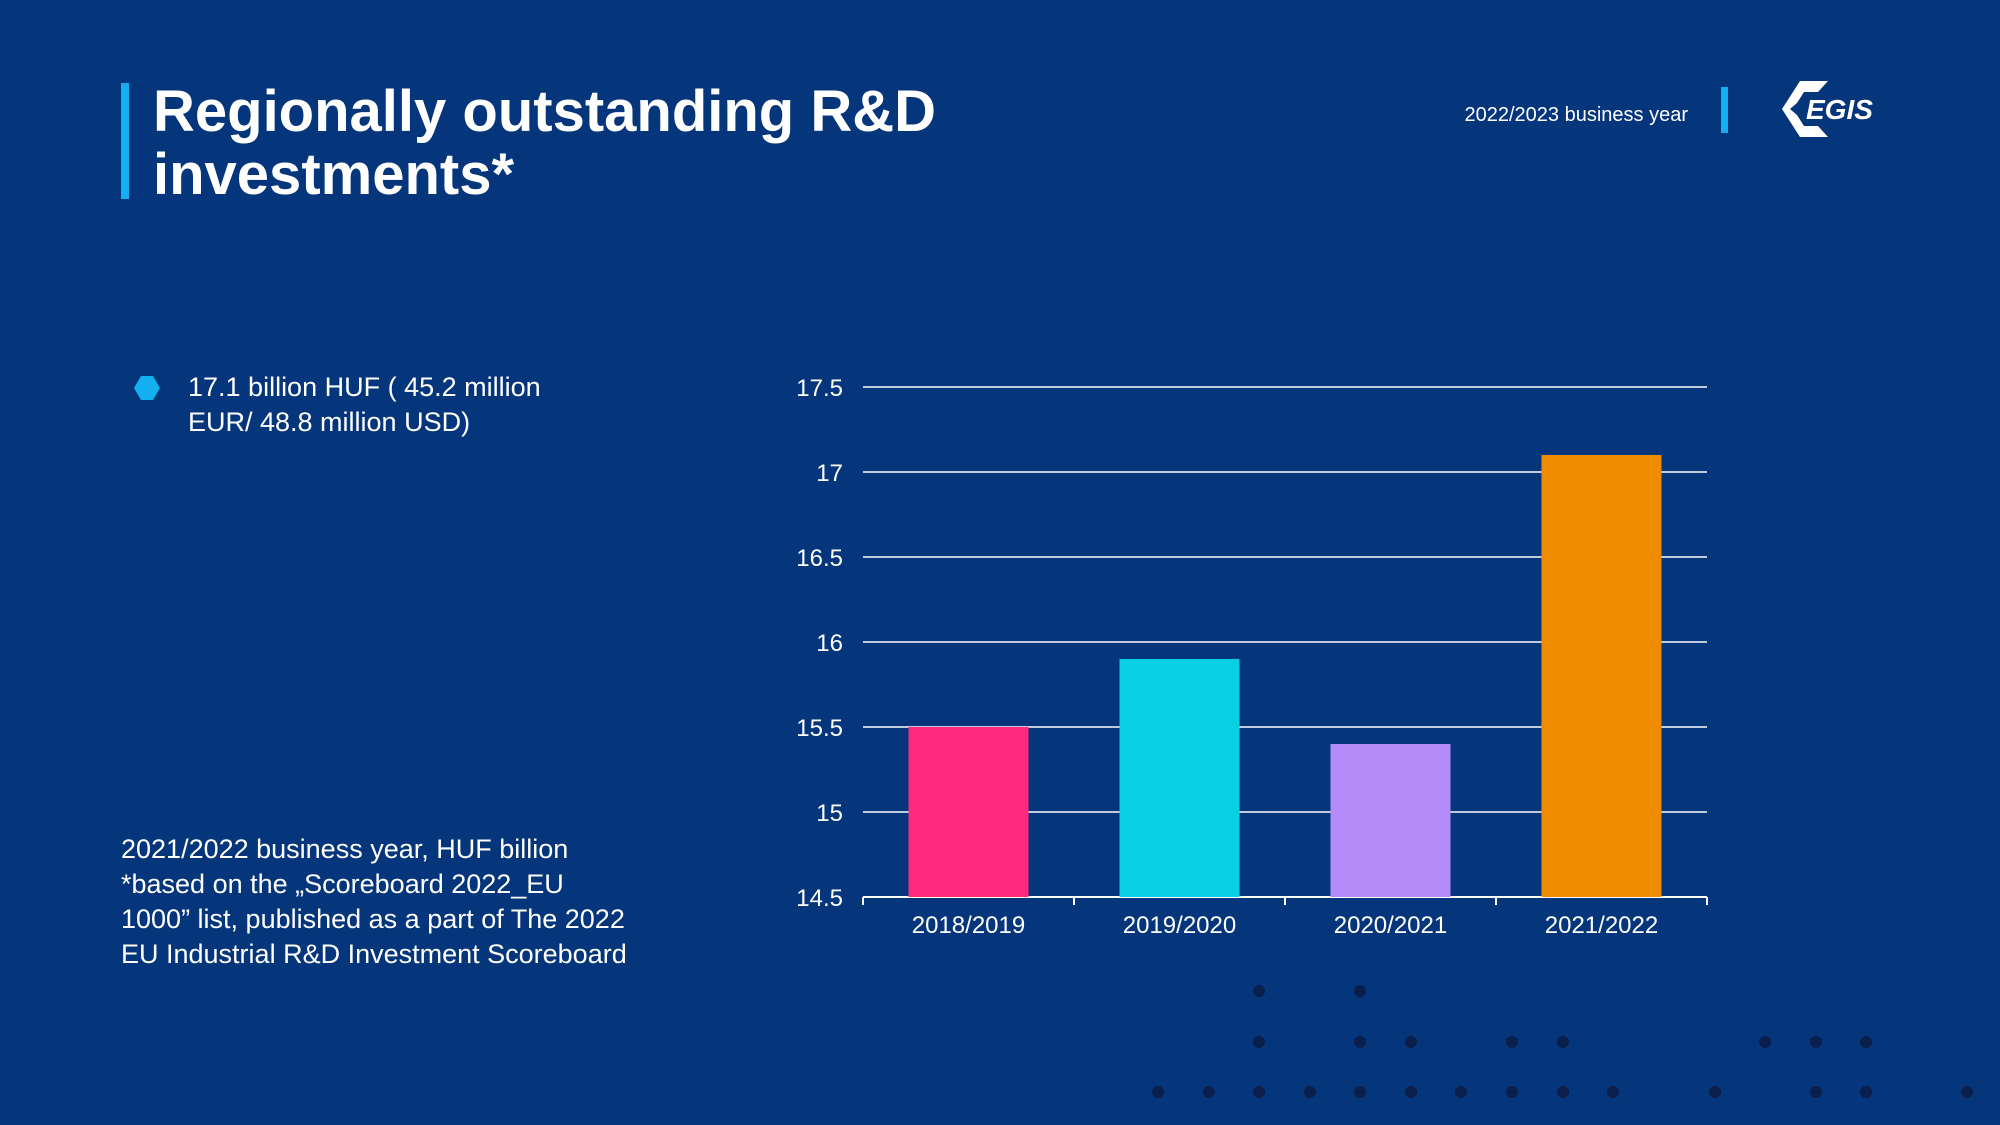 The image size is (2000, 1125). Describe the element at coordinates (329, 422) in the screenshot. I see `bullet-line-2: EUR/ 48.8 million USD)` at that location.